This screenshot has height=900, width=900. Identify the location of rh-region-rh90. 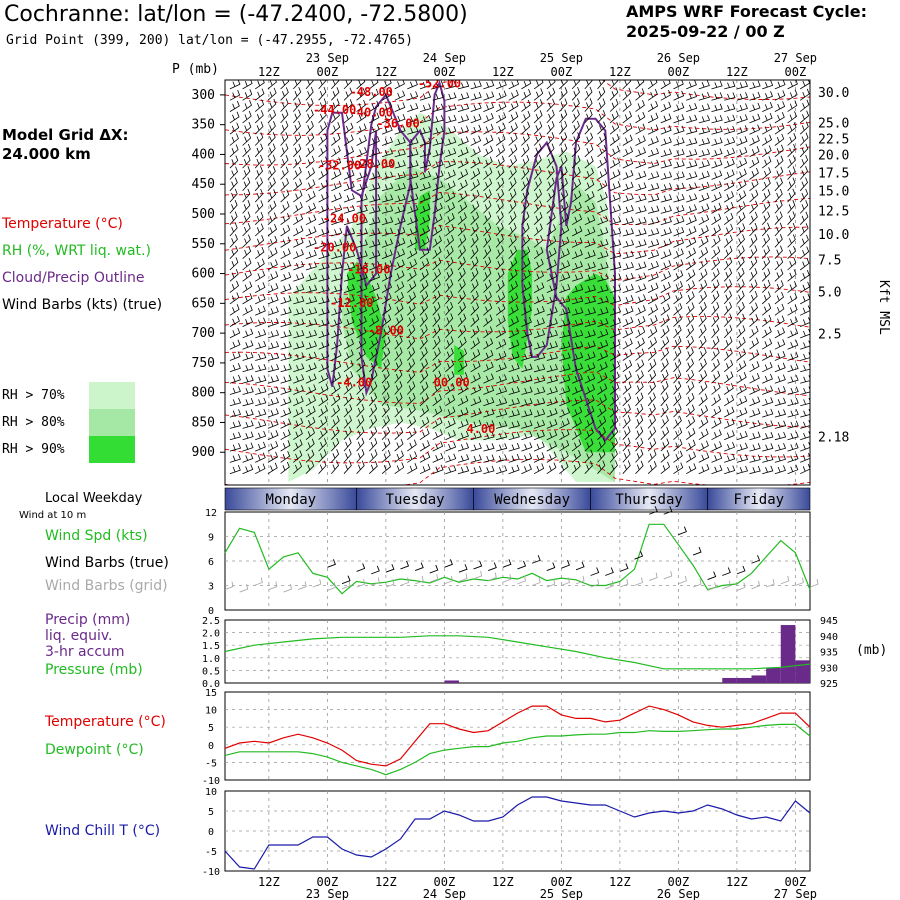
(366, 315).